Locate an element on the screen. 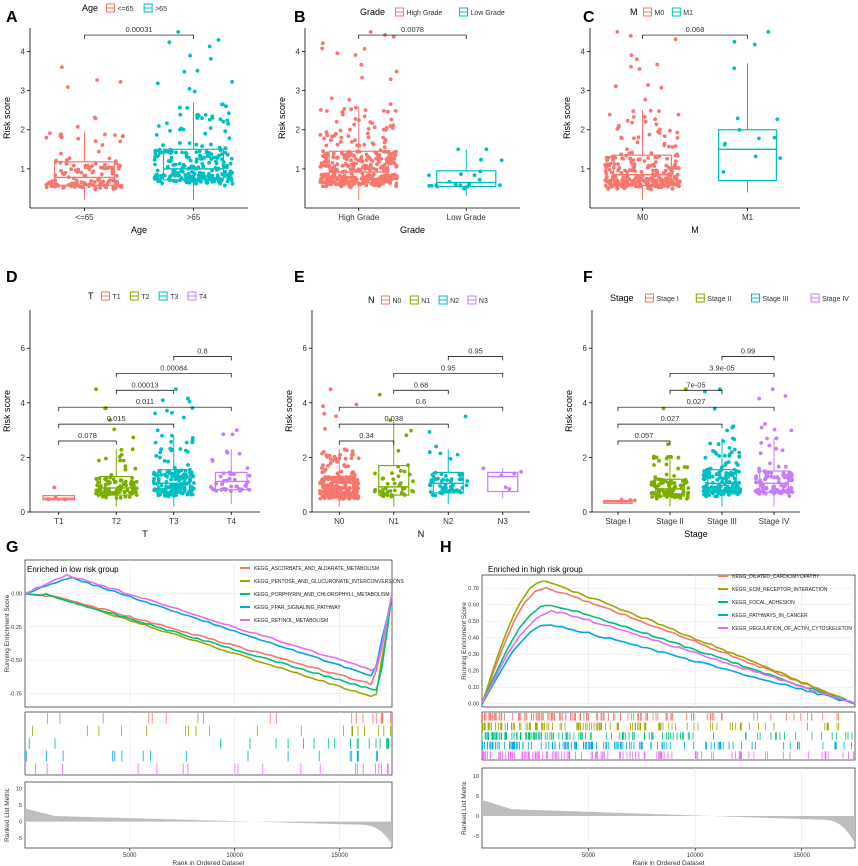  y-tick-label: 1 is located at coordinates (23, 169).